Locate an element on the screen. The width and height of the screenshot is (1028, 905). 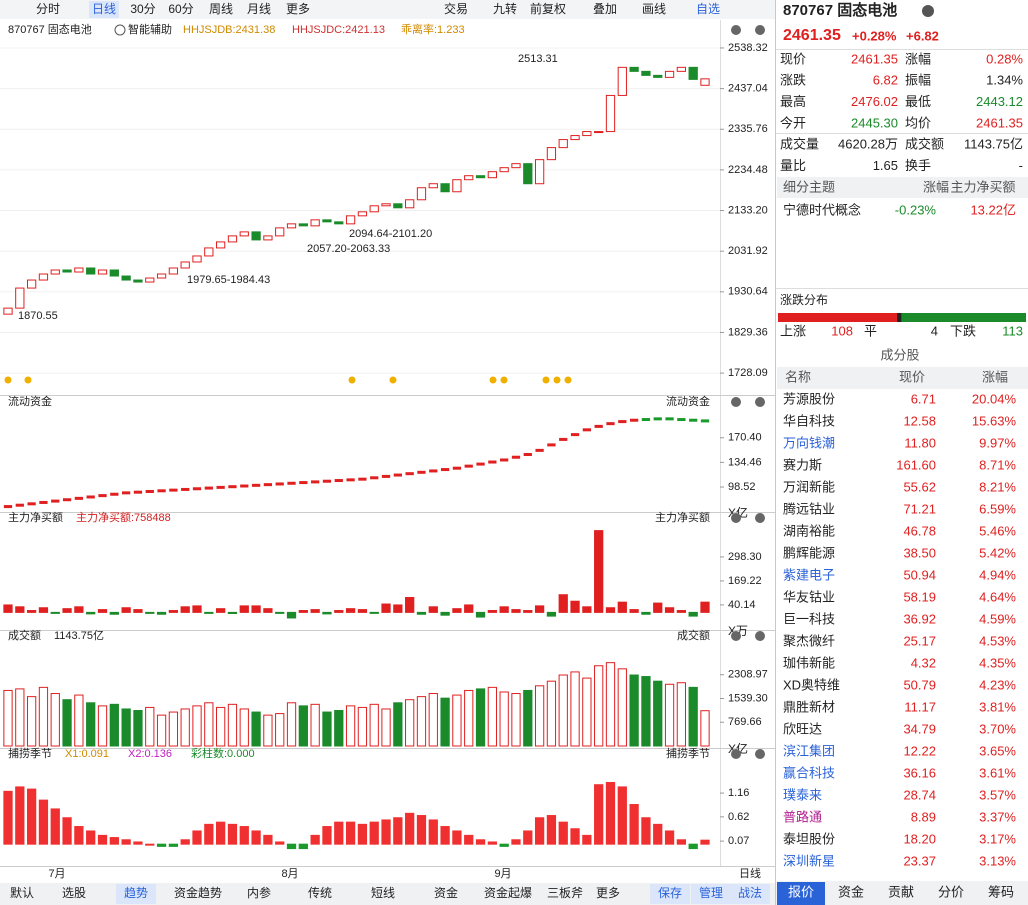
stock-name: 璞泰来 is located at coordinates (802, 794).